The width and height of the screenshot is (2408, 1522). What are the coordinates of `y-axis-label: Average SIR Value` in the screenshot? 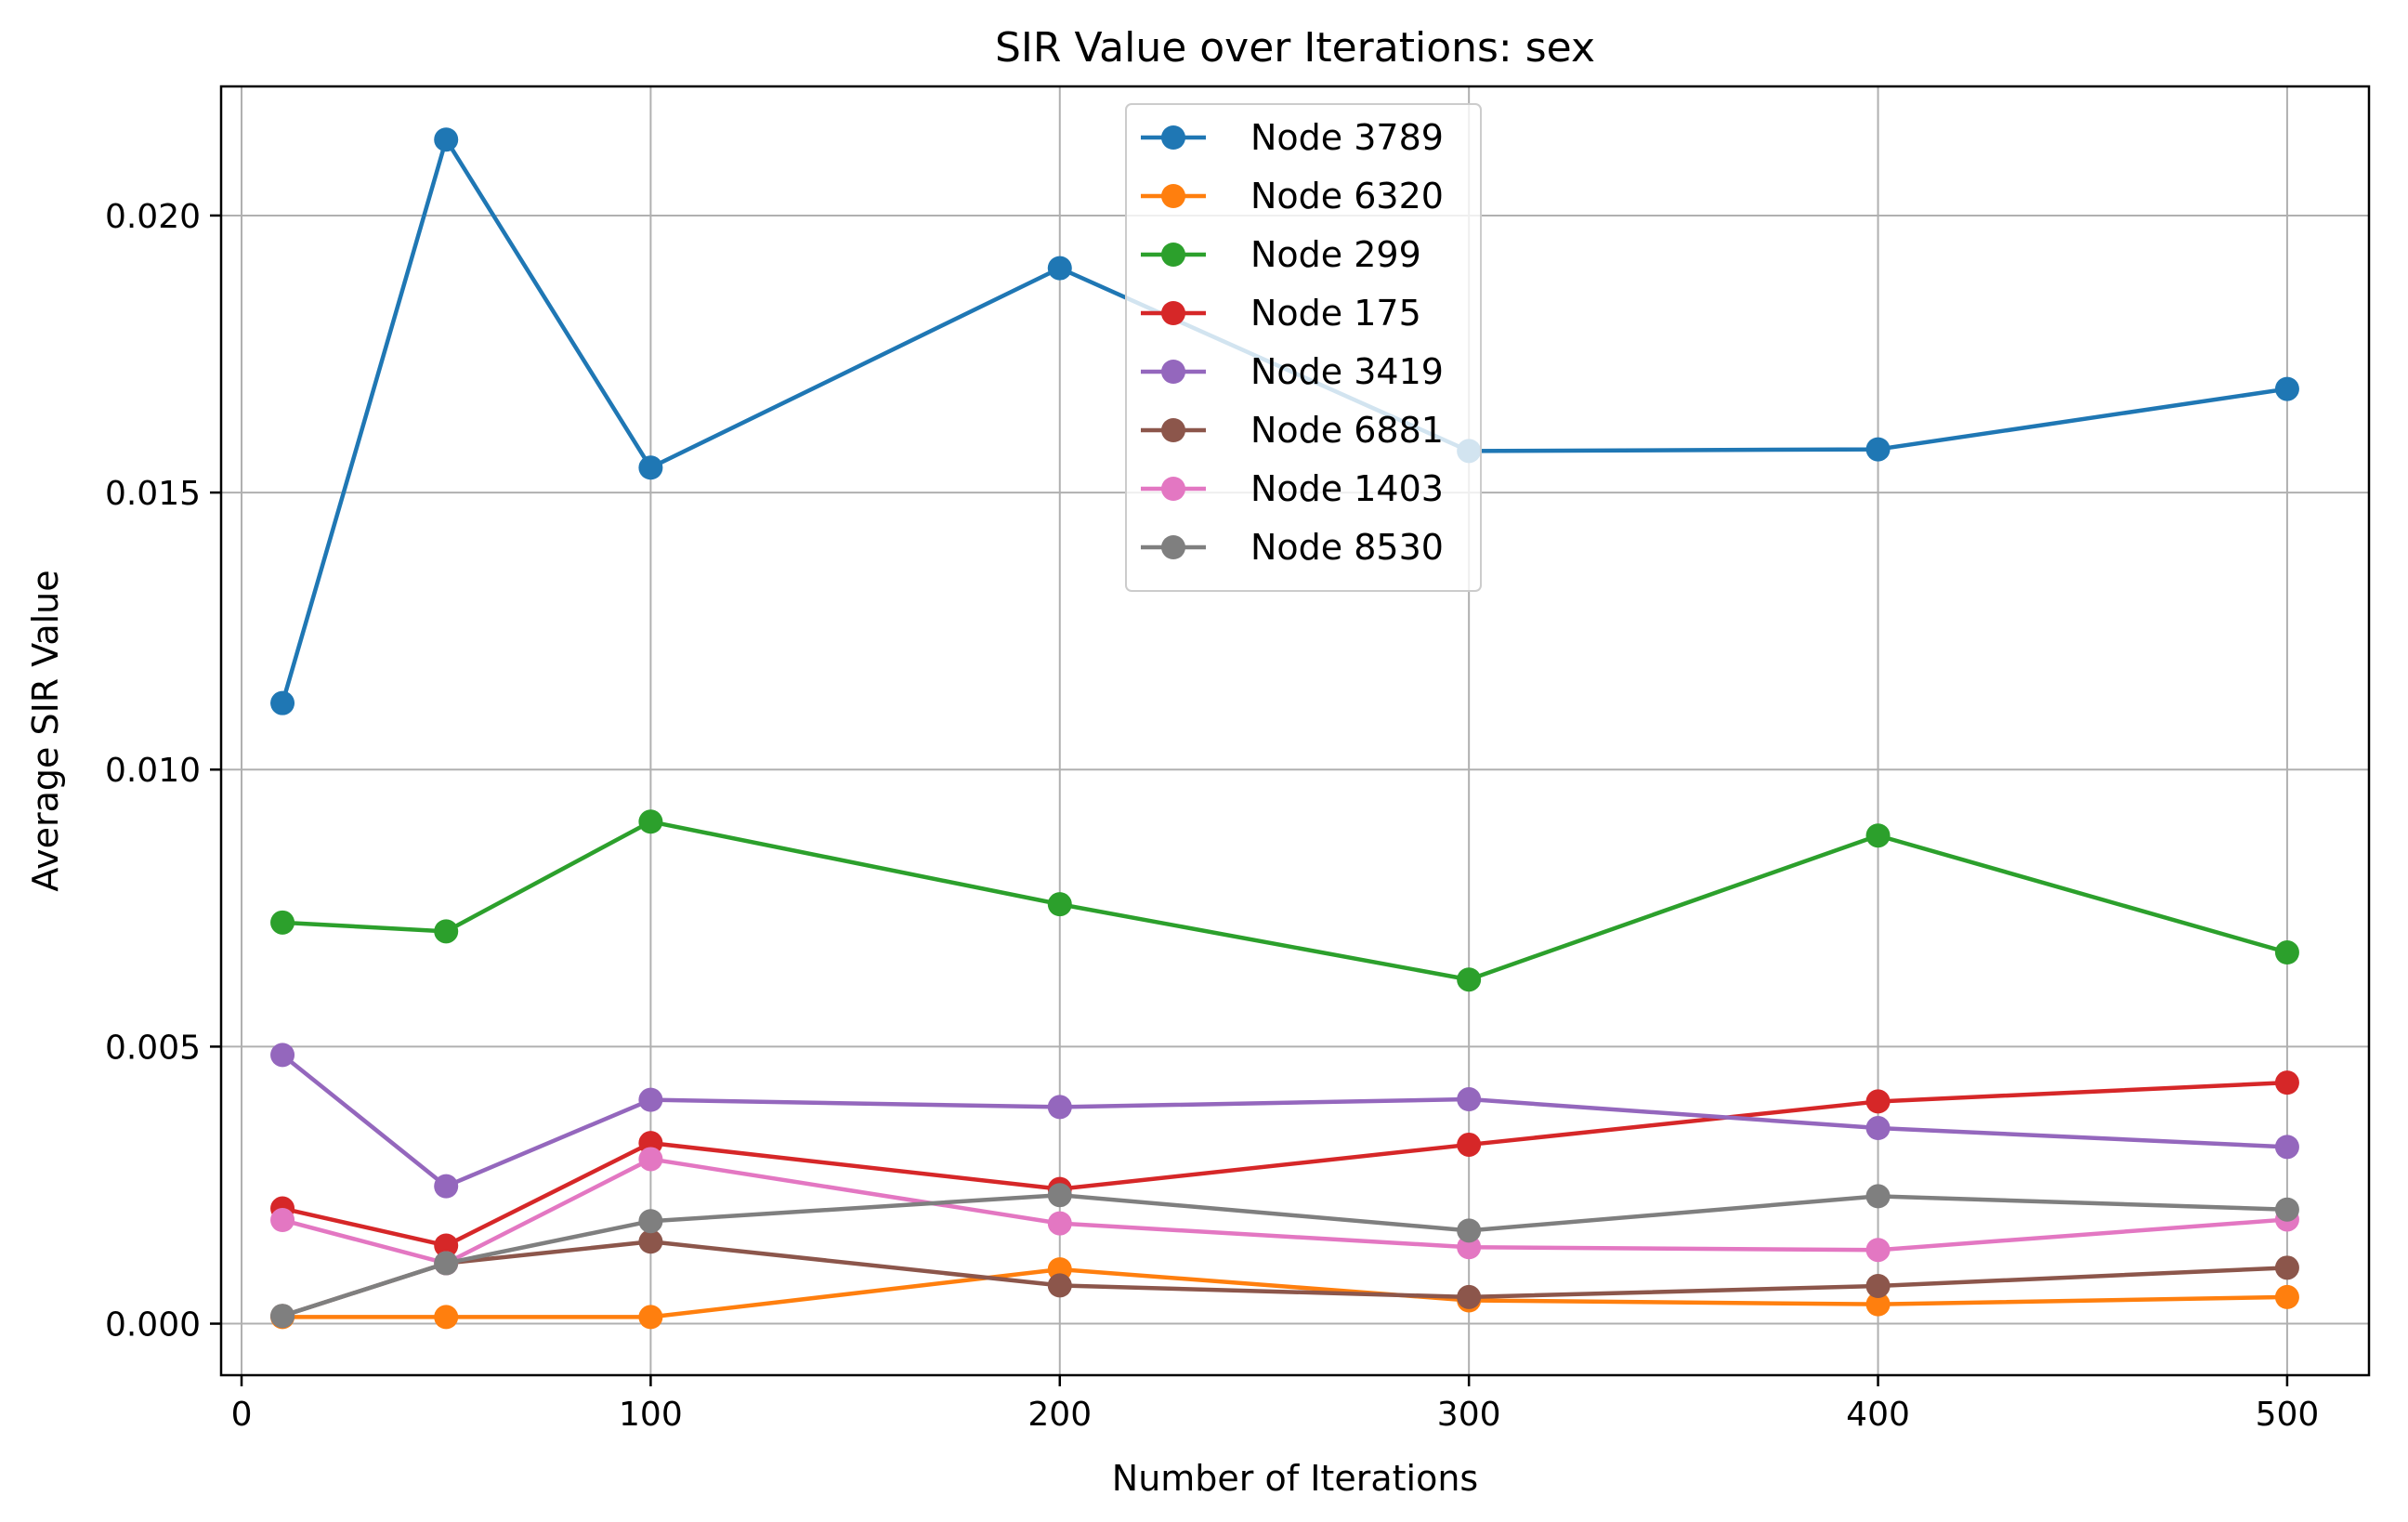 It's located at (45, 731).